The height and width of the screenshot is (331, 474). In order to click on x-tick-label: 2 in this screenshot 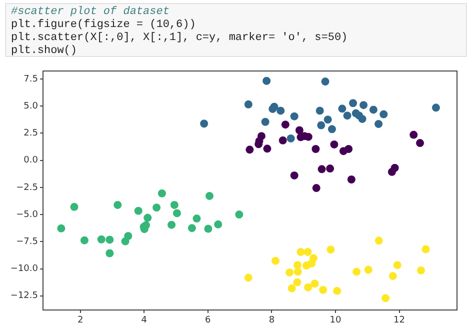, I will do `click(80, 321)`.